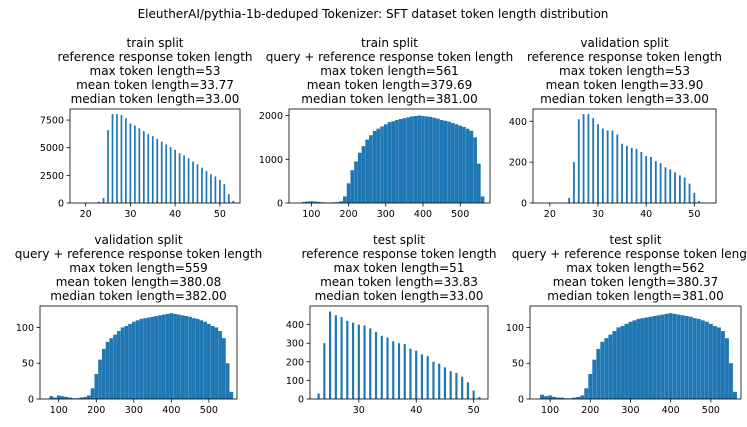  I want to click on x-tick-label: 40, so click(646, 214).